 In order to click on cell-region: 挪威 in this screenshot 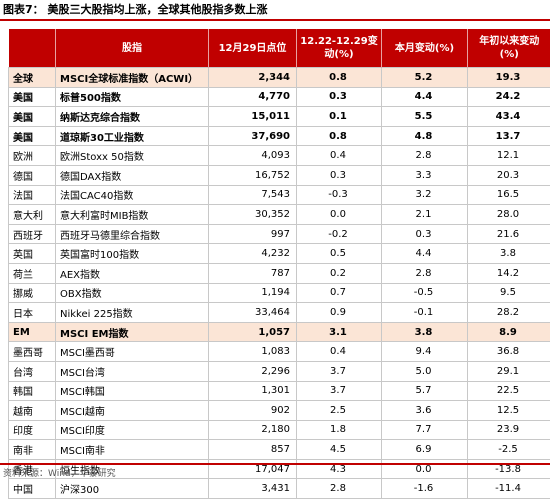, I will do `click(32, 293)`.